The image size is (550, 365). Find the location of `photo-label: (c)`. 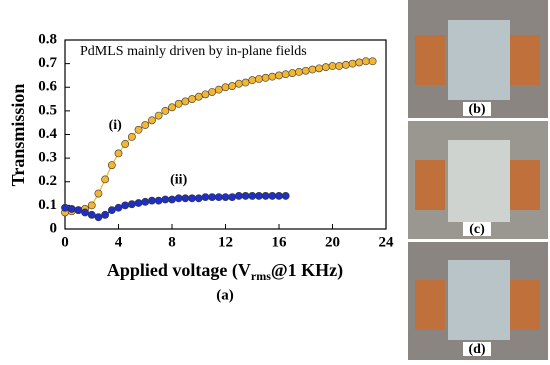

photo-label: (c) is located at coordinates (477, 229).